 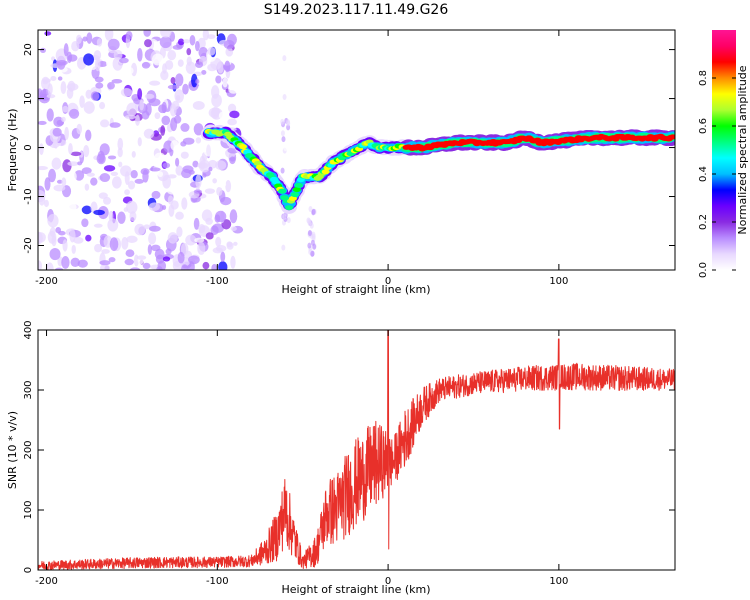 I want to click on snr-y-axis-label: SNR (10 * v/v), so click(x=12, y=450).